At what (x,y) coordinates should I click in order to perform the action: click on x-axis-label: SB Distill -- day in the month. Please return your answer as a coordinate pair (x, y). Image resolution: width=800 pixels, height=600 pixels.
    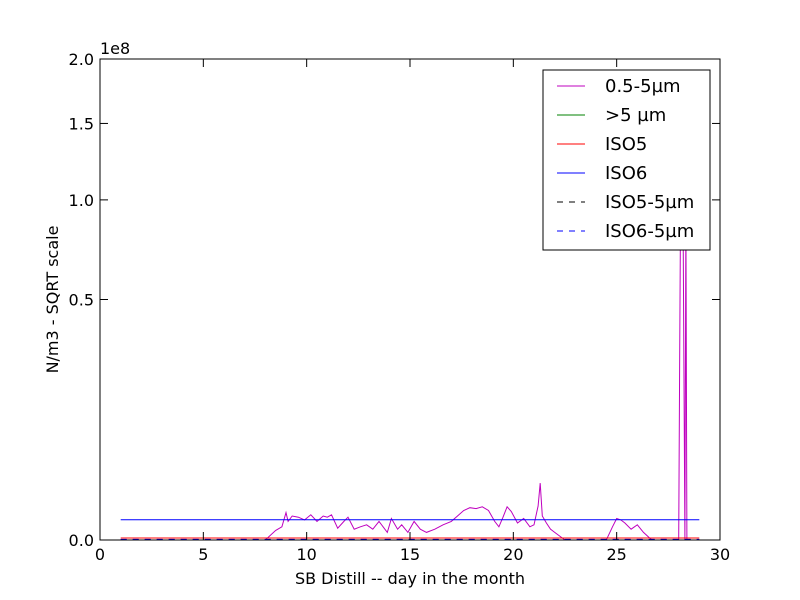
    Looking at the image, I should click on (410, 578).